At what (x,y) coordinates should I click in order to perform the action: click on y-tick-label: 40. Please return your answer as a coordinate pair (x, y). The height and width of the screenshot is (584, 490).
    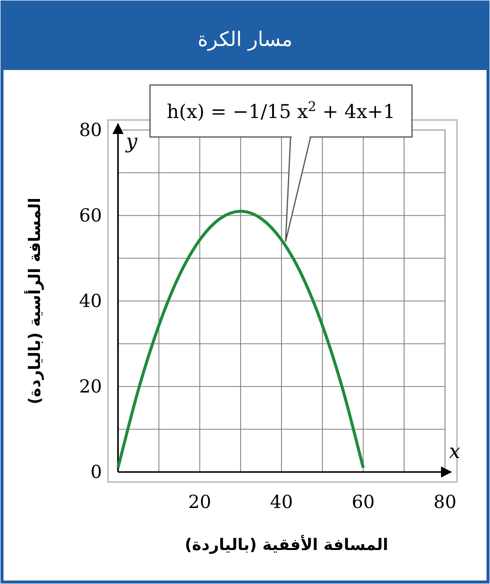
    Looking at the image, I should click on (90, 301).